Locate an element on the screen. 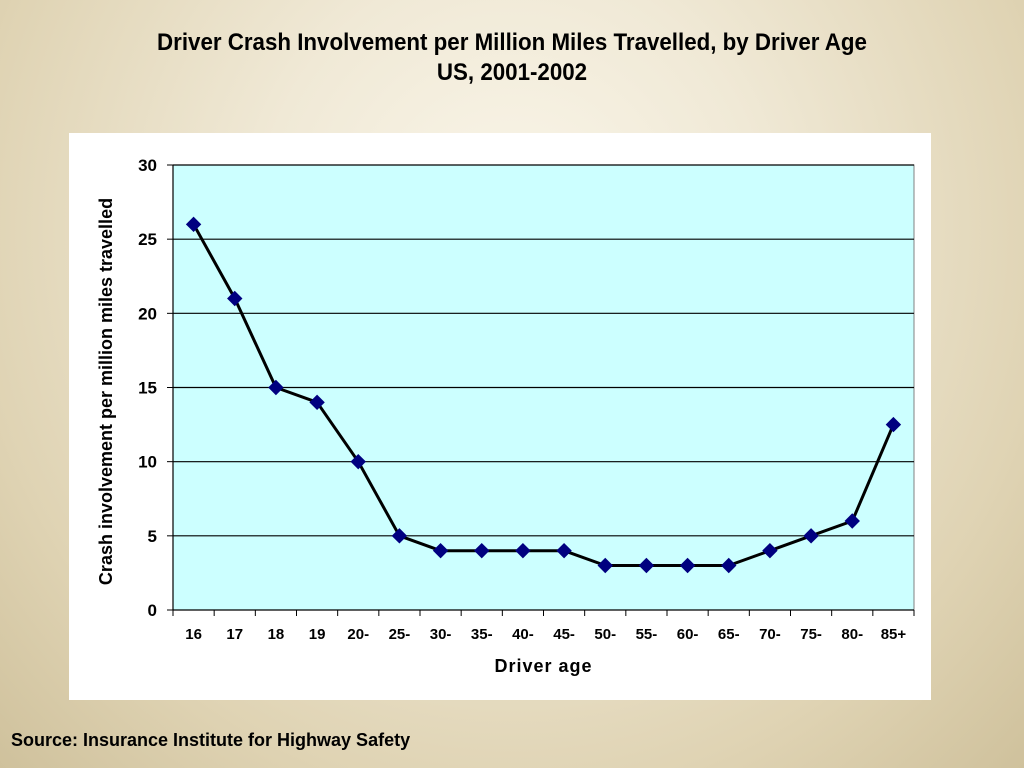 The height and width of the screenshot is (768, 1024). x-tick-label: 19 is located at coordinates (317, 634).